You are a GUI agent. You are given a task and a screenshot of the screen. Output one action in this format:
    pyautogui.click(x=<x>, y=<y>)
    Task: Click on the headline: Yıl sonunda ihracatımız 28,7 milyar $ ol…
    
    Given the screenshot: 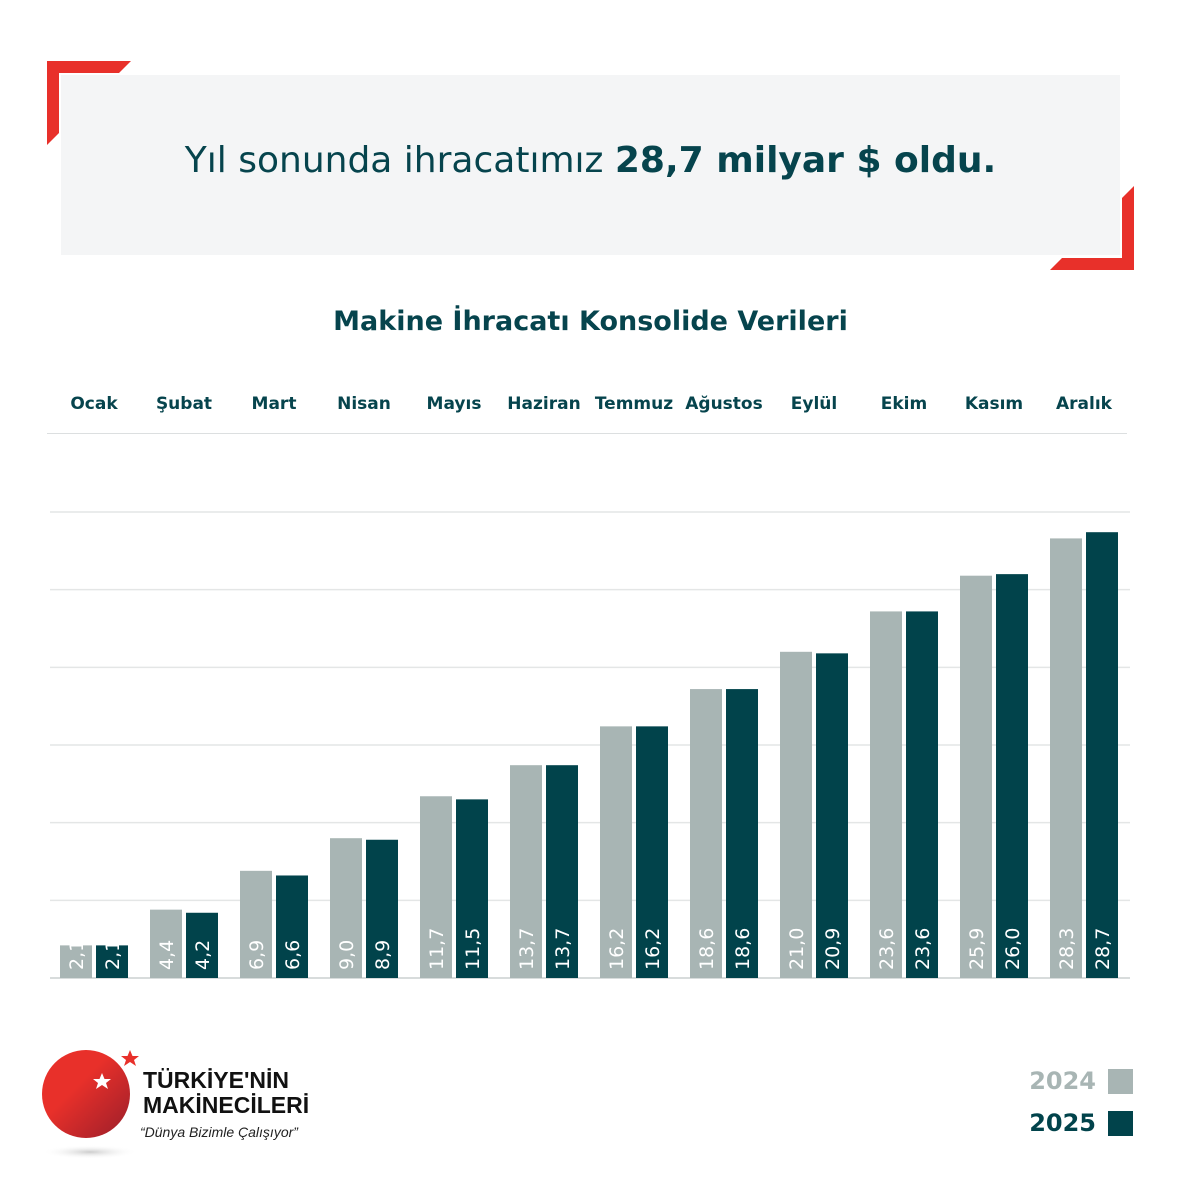 What is the action you would take?
    pyautogui.click(x=590, y=160)
    